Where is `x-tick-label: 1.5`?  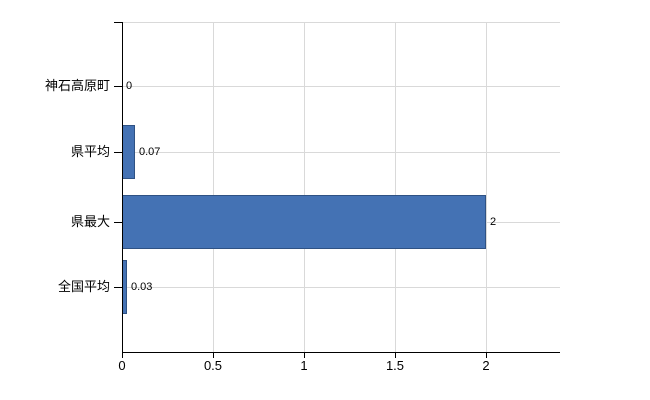
x-tick-label: 1.5 is located at coordinates (395, 365).